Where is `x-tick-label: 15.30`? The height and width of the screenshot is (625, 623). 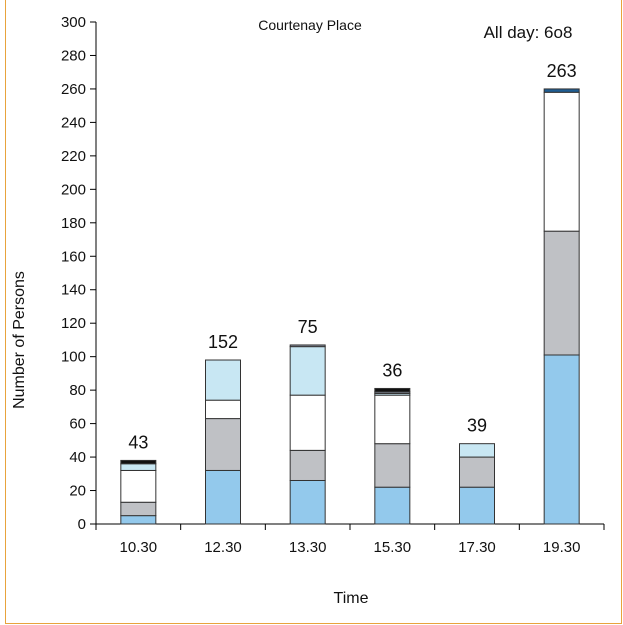 x-tick-label: 15.30 is located at coordinates (393, 547).